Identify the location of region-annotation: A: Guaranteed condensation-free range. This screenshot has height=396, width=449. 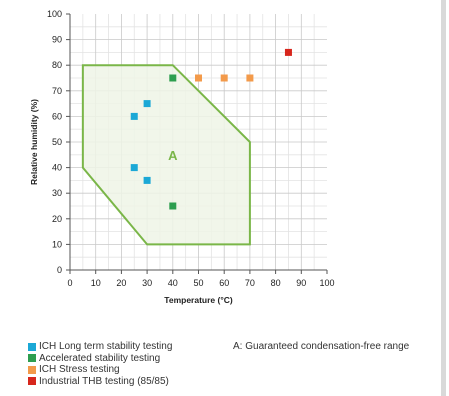
(321, 346).